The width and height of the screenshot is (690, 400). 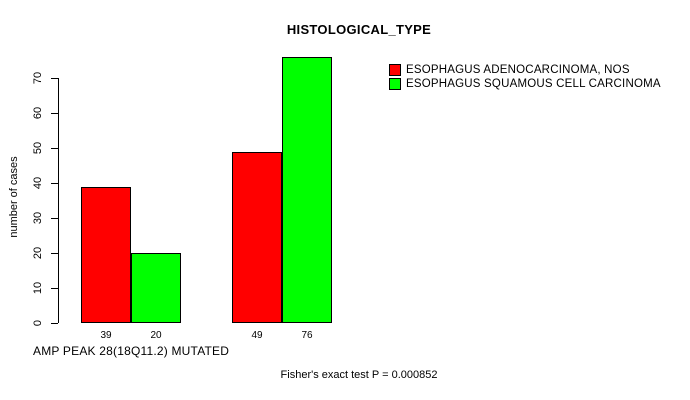 I want to click on y-tick-label: 20, so click(x=38, y=253).